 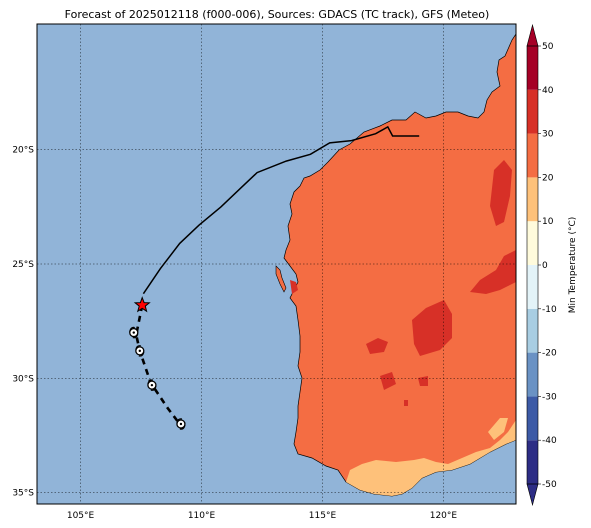 I want to click on colorbar-tick-label: 0, so click(x=545, y=266).